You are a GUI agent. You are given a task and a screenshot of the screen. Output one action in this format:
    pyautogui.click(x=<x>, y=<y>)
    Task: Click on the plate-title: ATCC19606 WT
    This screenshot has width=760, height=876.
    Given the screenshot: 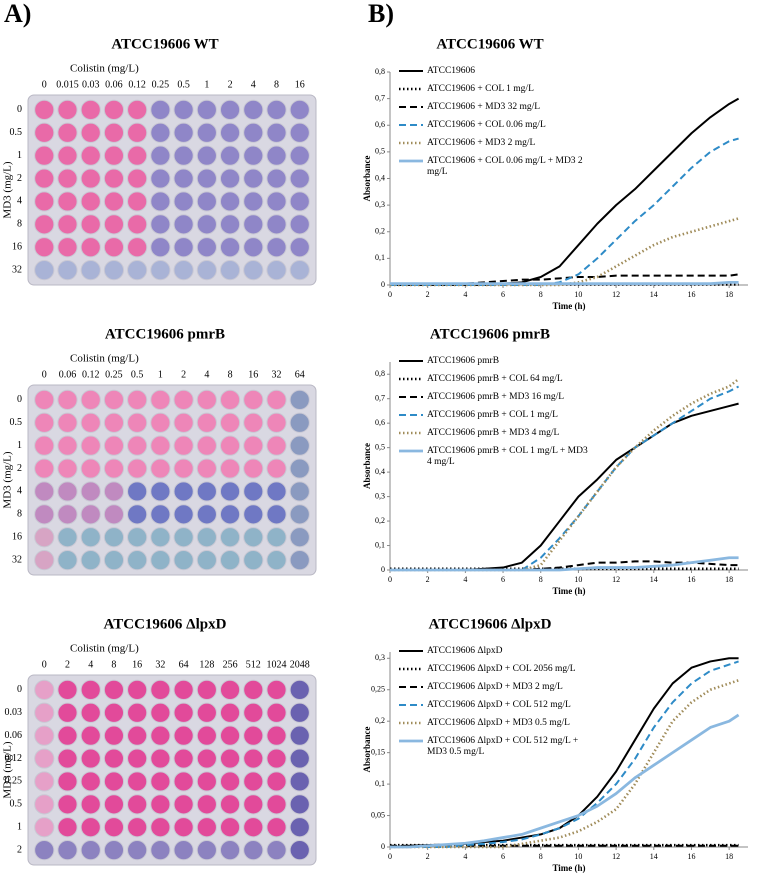 What is the action you would take?
    pyautogui.click(x=164, y=44)
    